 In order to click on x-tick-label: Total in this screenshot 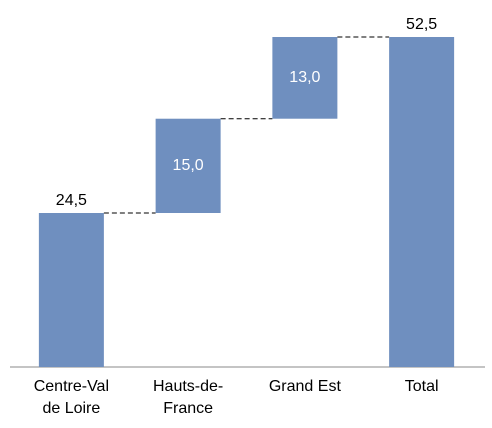, I will do `click(421, 386)`.